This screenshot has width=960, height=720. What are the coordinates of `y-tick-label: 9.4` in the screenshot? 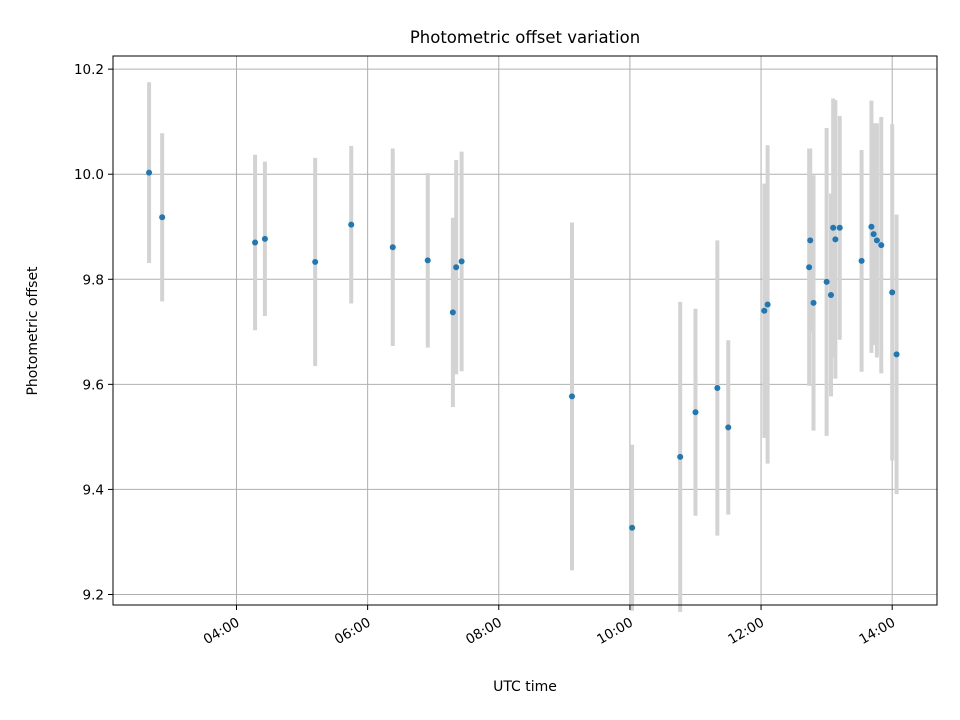 It's located at (93, 490).